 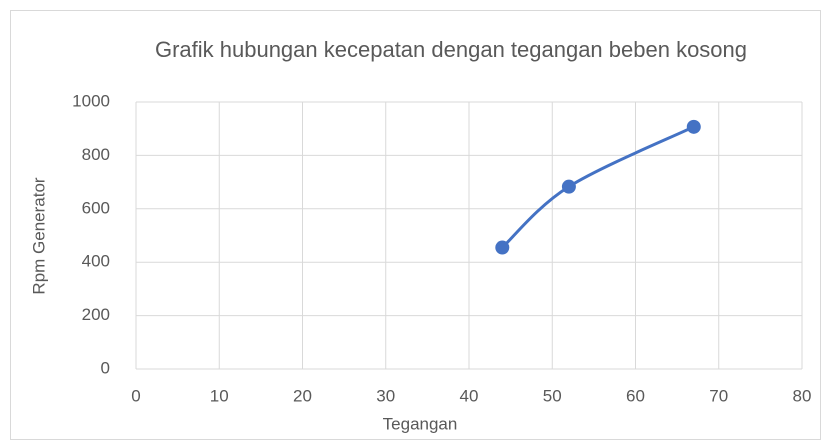 What do you see at coordinates (96, 314) in the screenshot?
I see `y-tick-label: 200` at bounding box center [96, 314].